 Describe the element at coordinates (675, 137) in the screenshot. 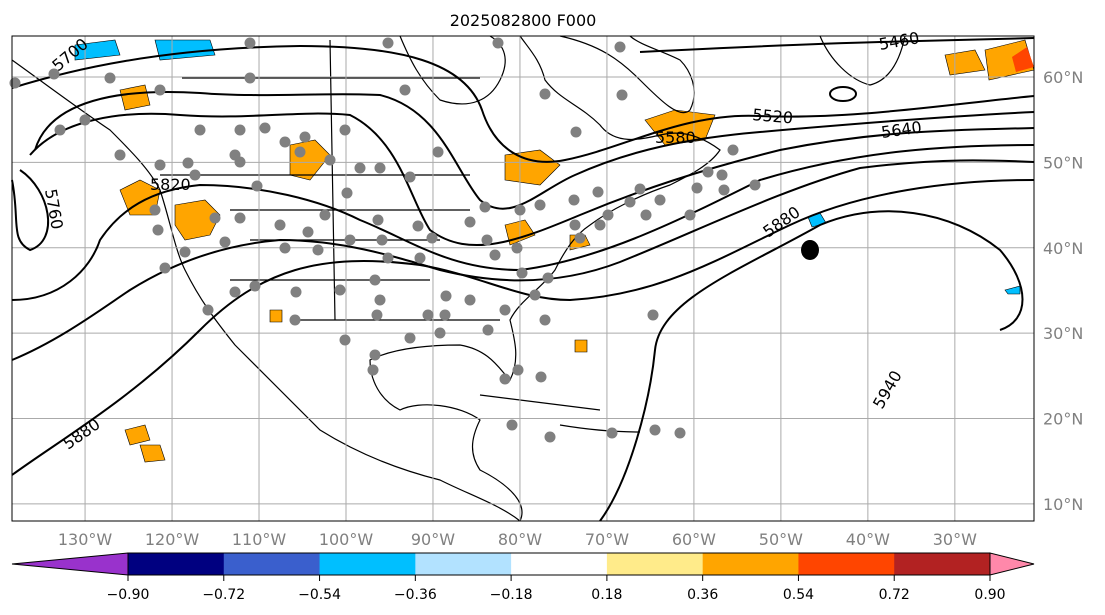

I see `contour-label-5580: 5580` at that location.